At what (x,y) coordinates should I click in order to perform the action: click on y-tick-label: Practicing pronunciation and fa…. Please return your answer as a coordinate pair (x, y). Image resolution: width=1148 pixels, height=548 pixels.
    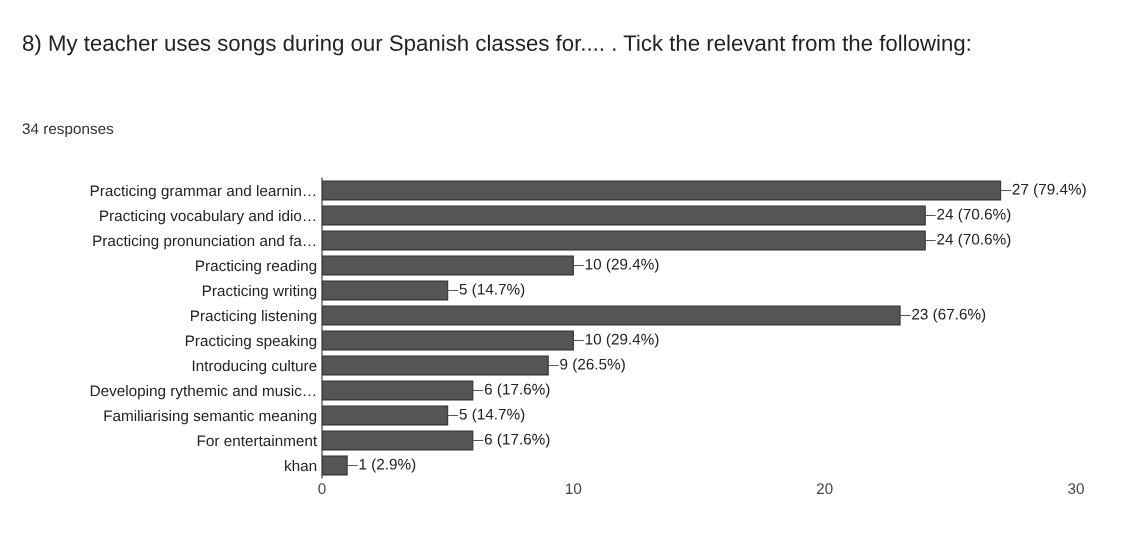
    Looking at the image, I should click on (204, 242).